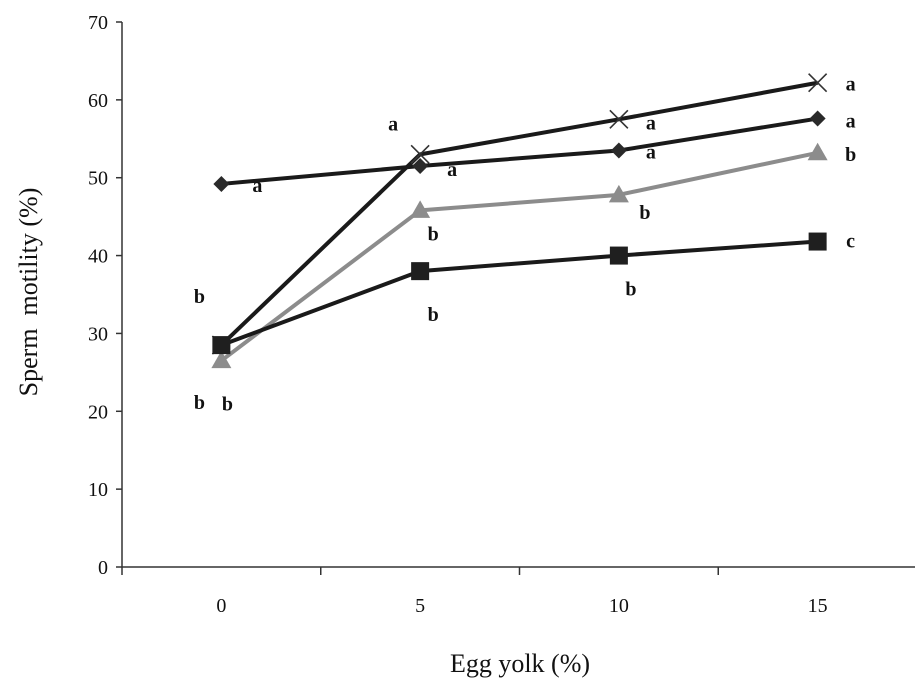 The height and width of the screenshot is (678, 916). Describe the element at coordinates (28, 292) in the screenshot. I see `y-axis-title: Sperm motility (%)` at that location.